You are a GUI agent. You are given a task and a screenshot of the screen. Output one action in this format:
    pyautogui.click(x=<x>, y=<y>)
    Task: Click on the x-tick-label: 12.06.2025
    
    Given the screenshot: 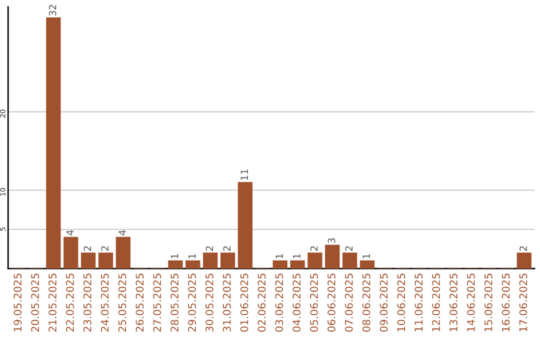 What is the action you would take?
    pyautogui.click(x=436, y=303)
    